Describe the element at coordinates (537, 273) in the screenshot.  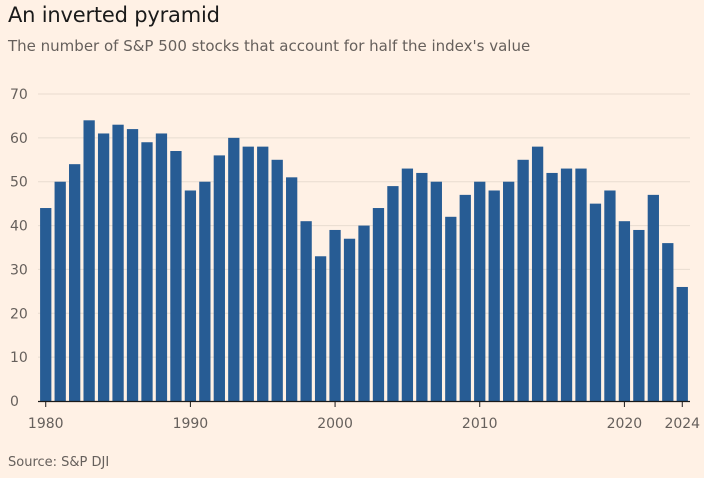
I see `bar-2014` at that location.